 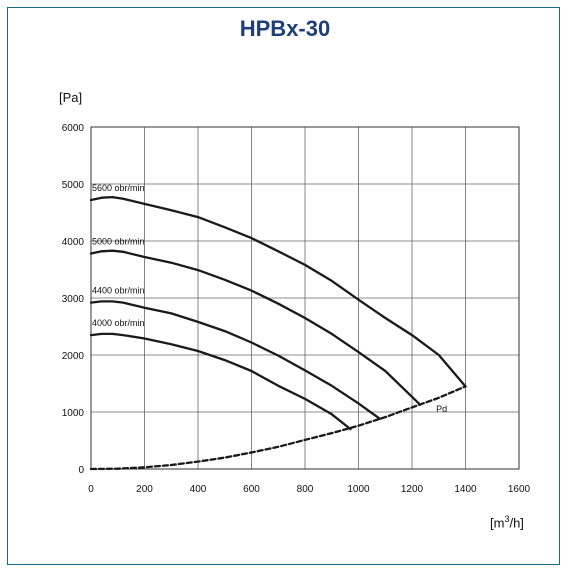 What do you see at coordinates (73, 356) in the screenshot?
I see `y-tick-label: 2000` at bounding box center [73, 356].